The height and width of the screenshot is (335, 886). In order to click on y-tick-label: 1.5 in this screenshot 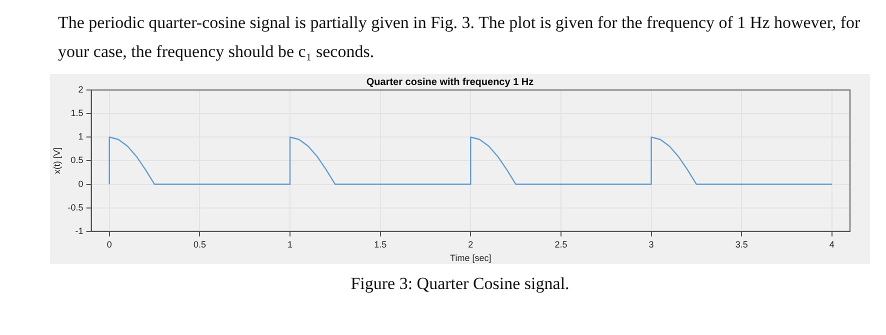, I will do `click(77, 113)`.